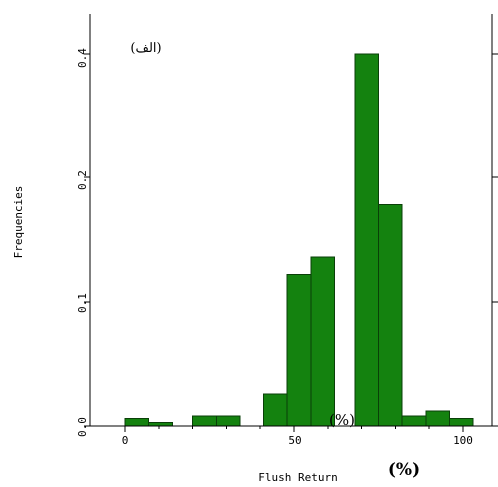 The height and width of the screenshot is (487, 498). What do you see at coordinates (18, 222) in the screenshot?
I see `y-axis-label: Frequencies` at bounding box center [18, 222].